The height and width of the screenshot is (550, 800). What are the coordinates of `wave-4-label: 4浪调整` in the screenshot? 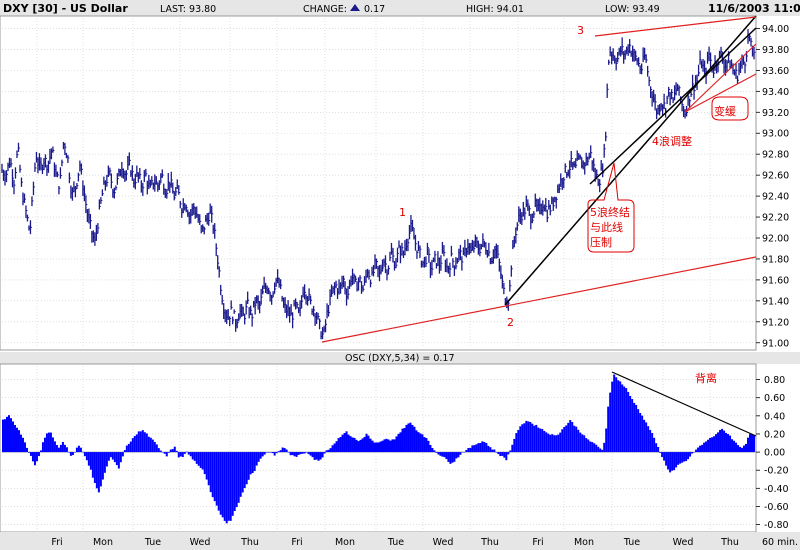 It's located at (672, 141).